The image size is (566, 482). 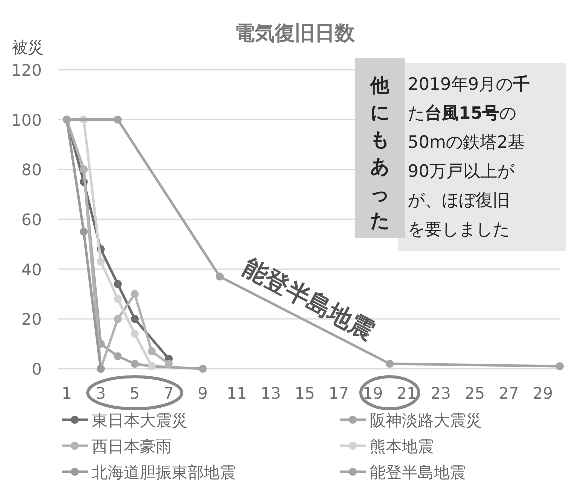 I want to click on annotation: 2019年9月の千, so click(x=469, y=85).